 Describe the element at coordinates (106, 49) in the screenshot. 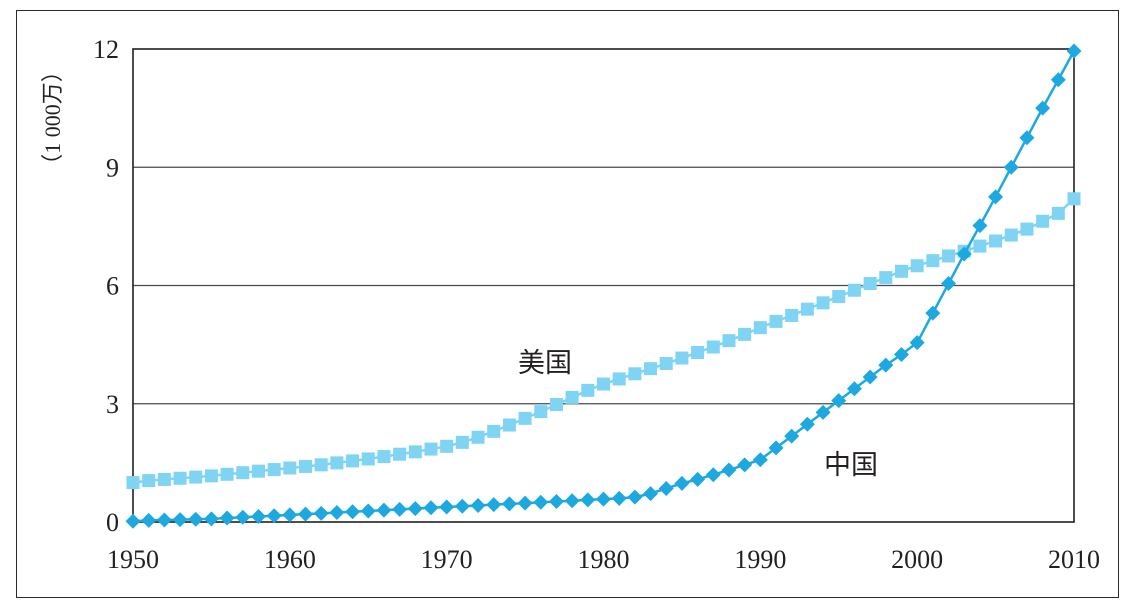

I see `y-tick-label: 12` at that location.